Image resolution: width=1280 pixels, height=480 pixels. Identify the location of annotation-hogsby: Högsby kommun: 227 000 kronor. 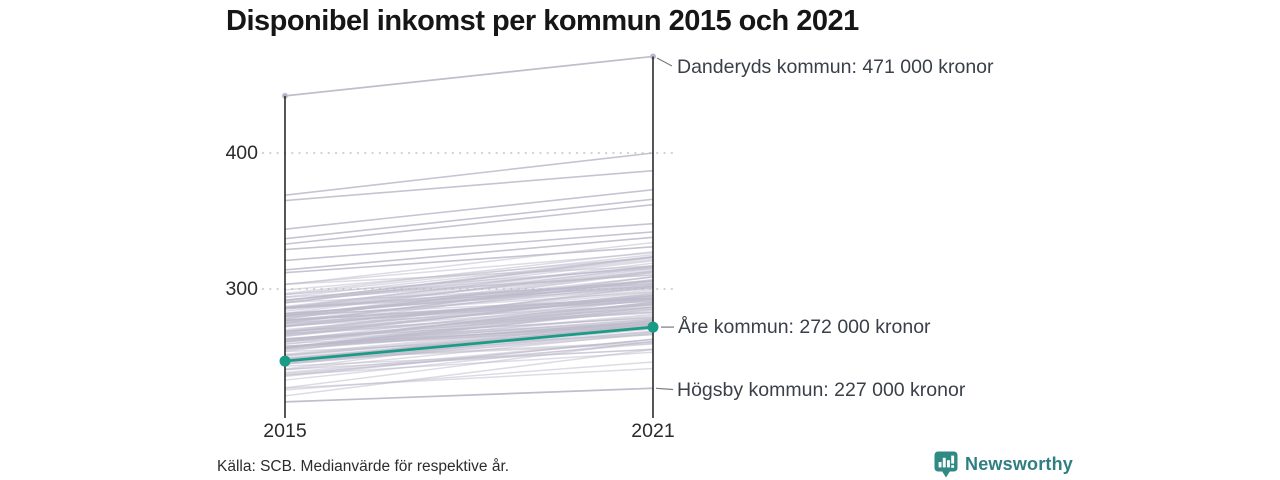
(821, 390).